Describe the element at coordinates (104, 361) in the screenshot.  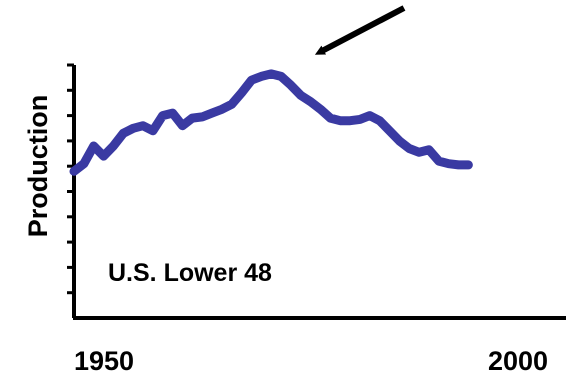
I see `x-tick-label-1950: 1950` at that location.